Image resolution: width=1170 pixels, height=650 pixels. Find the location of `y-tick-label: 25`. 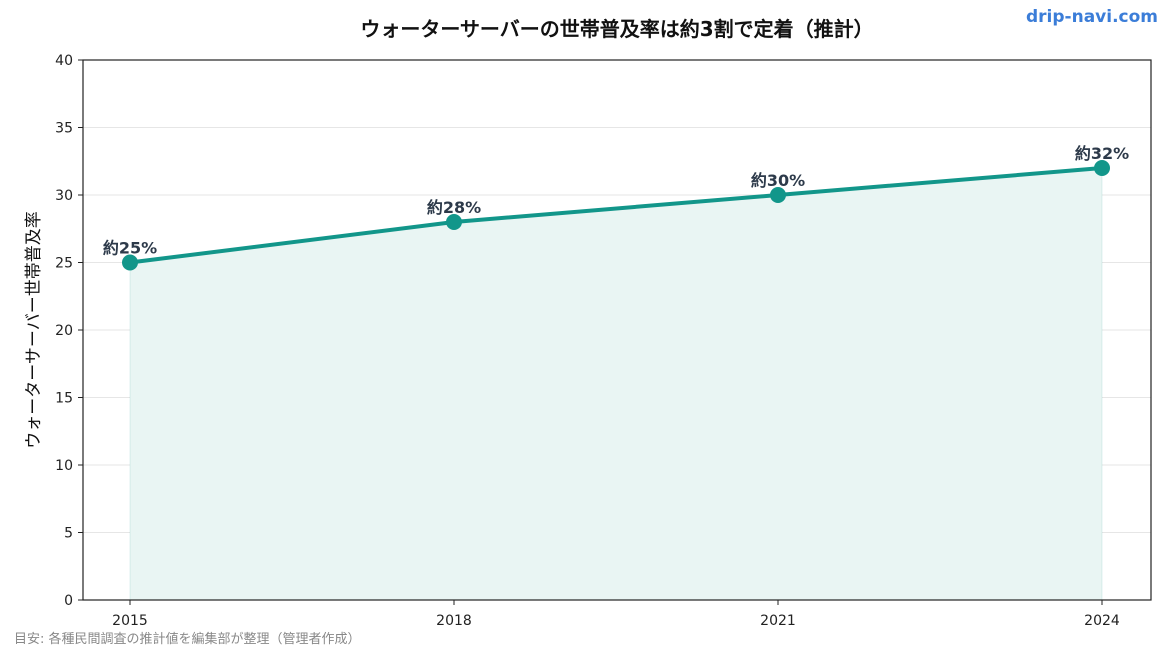

y-tick-label: 25 is located at coordinates (64, 264).